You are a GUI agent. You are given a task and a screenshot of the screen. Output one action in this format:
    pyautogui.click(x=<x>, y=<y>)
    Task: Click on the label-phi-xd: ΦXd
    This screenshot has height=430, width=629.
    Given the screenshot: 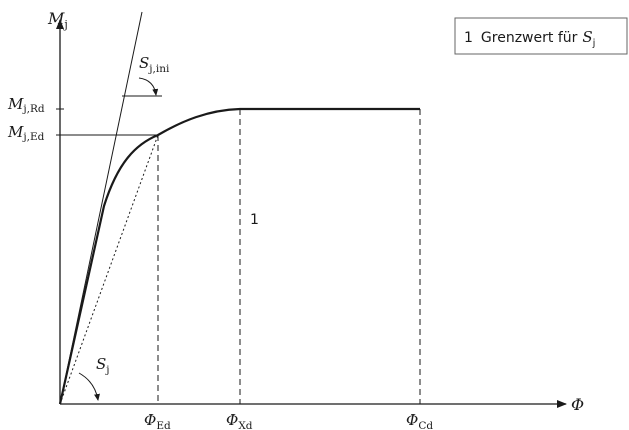 What is the action you would take?
    pyautogui.click(x=239, y=420)
    